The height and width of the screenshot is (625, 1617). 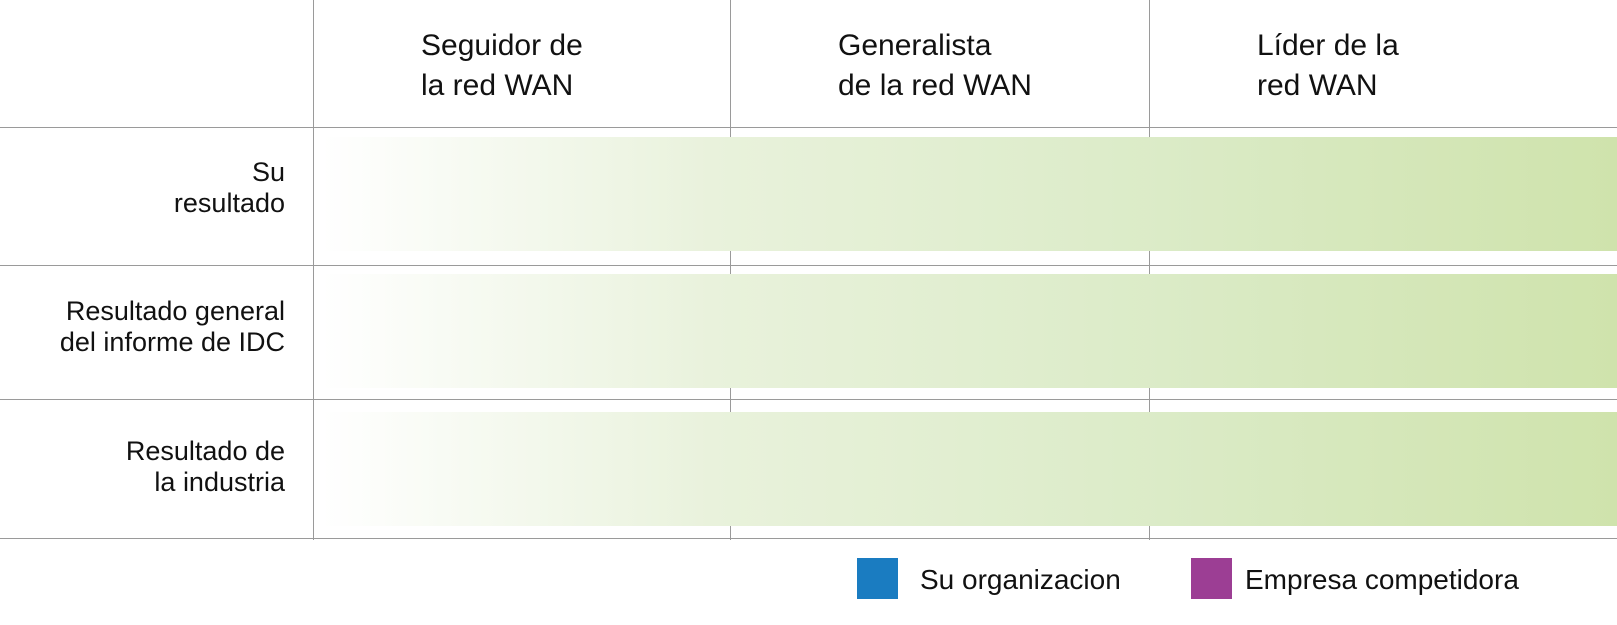 I want to click on vertical-divider-labels, so click(x=313, y=270).